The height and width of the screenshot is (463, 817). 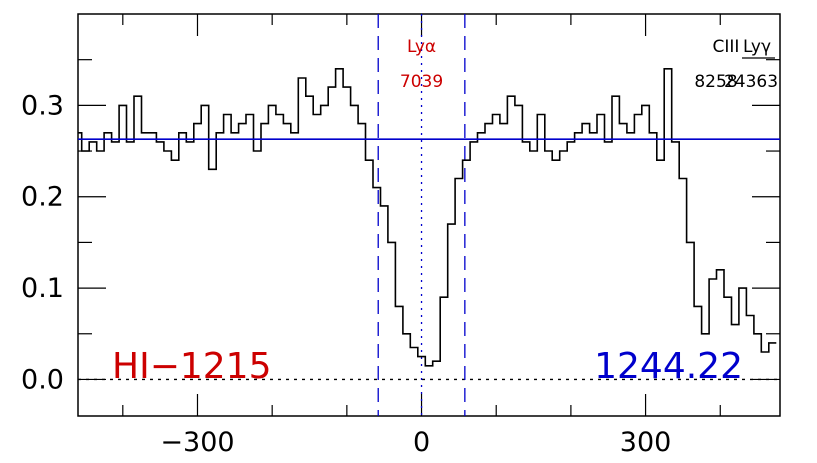 I want to click on x-tick-label: 300, so click(x=646, y=442).